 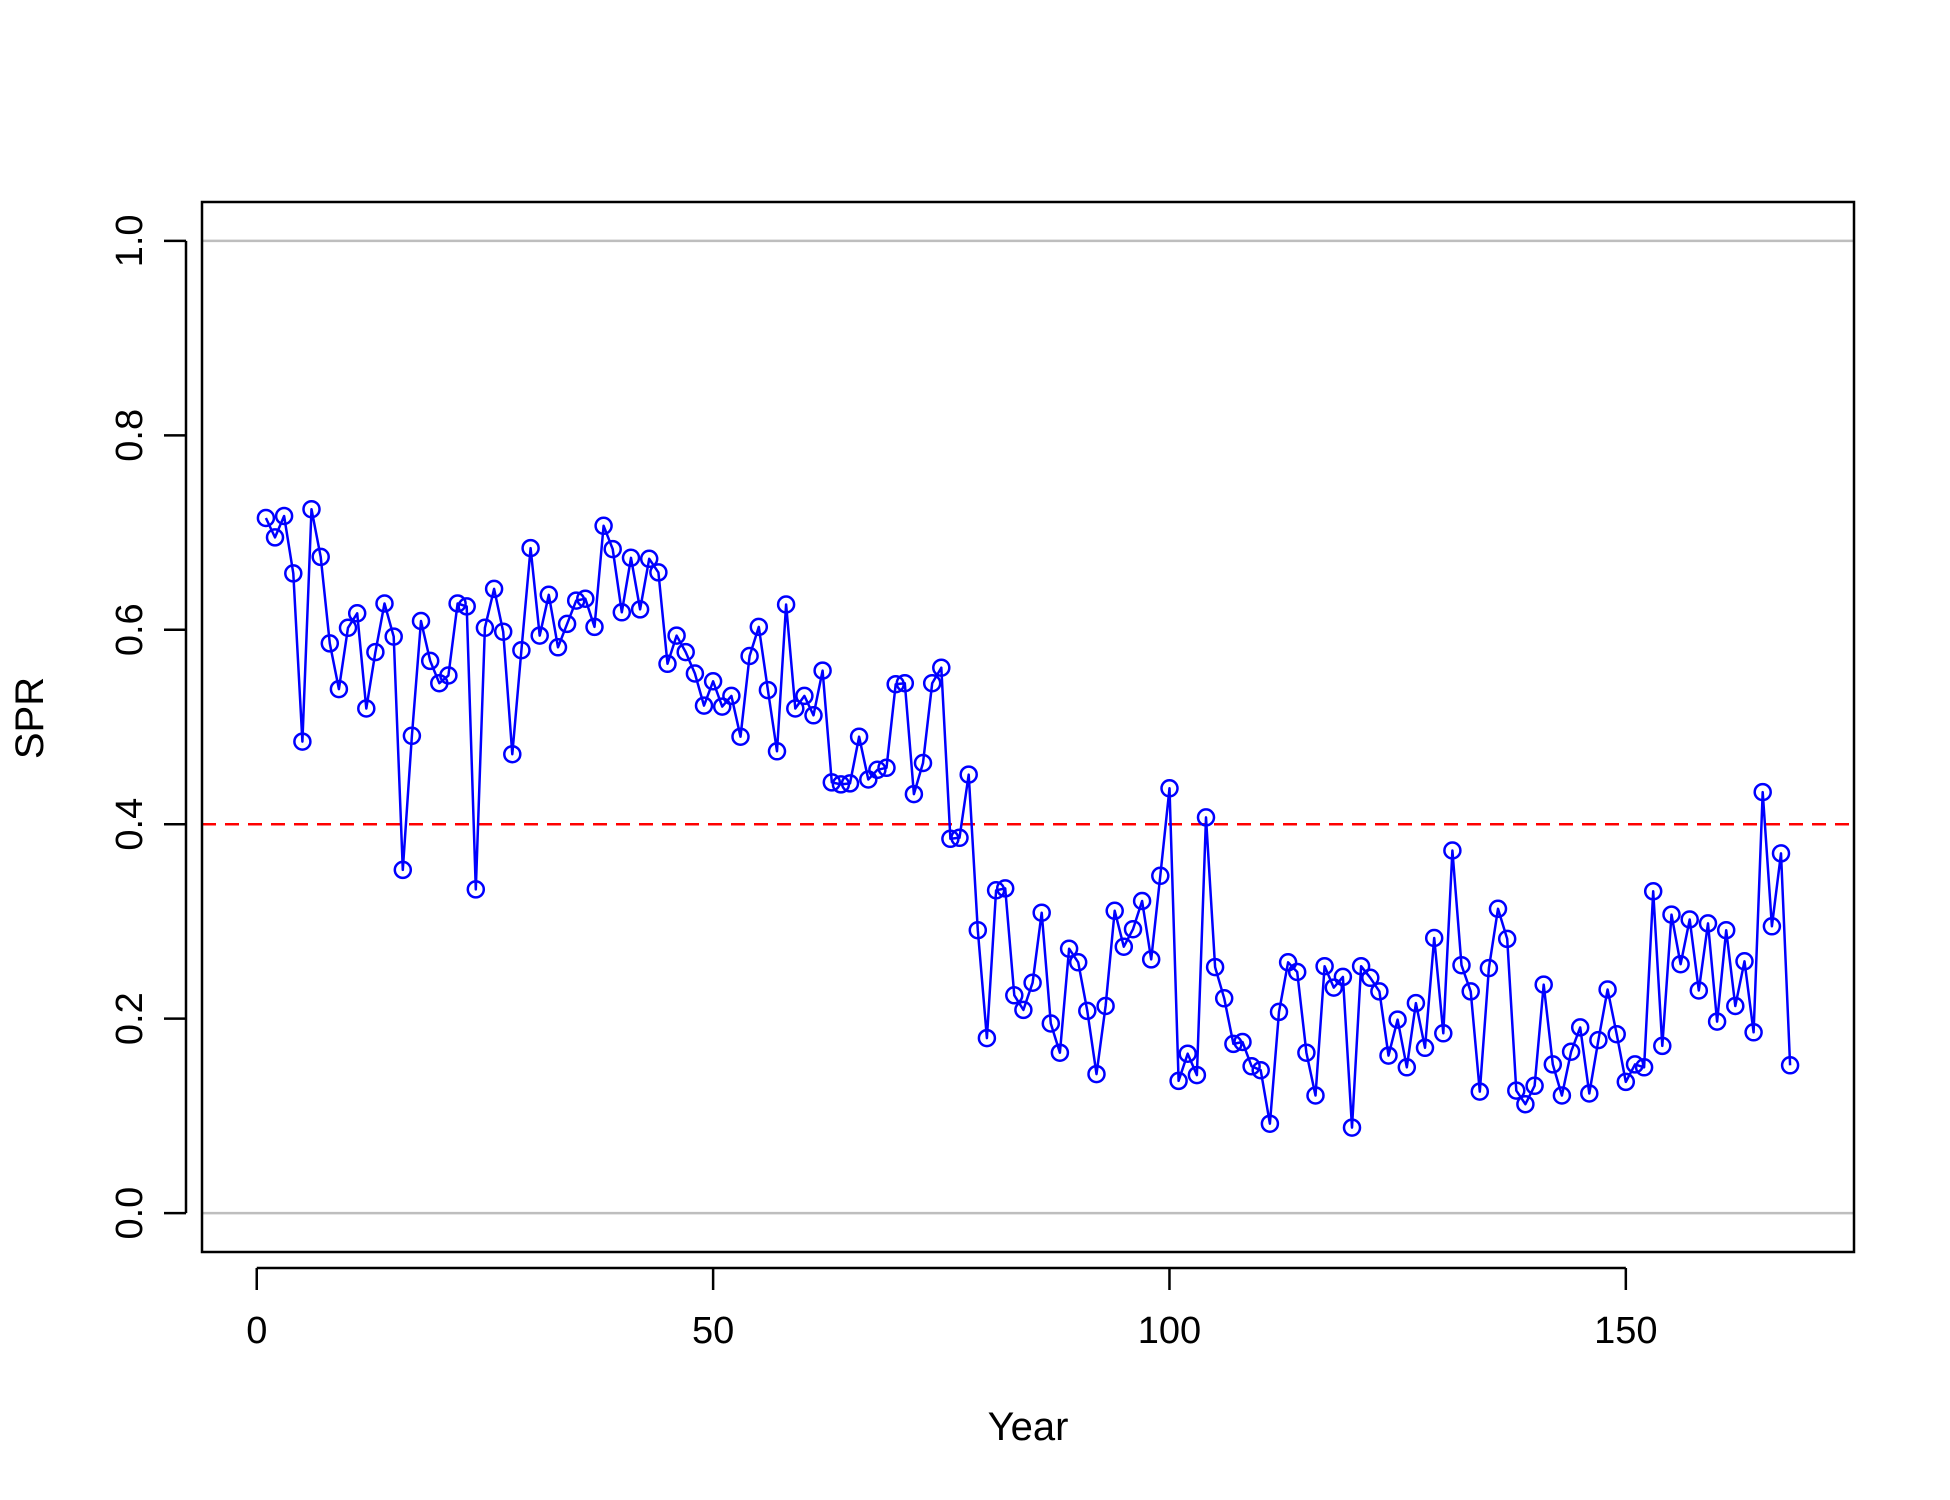 I want to click on x-axis-label: Year, so click(x=1028, y=1427).